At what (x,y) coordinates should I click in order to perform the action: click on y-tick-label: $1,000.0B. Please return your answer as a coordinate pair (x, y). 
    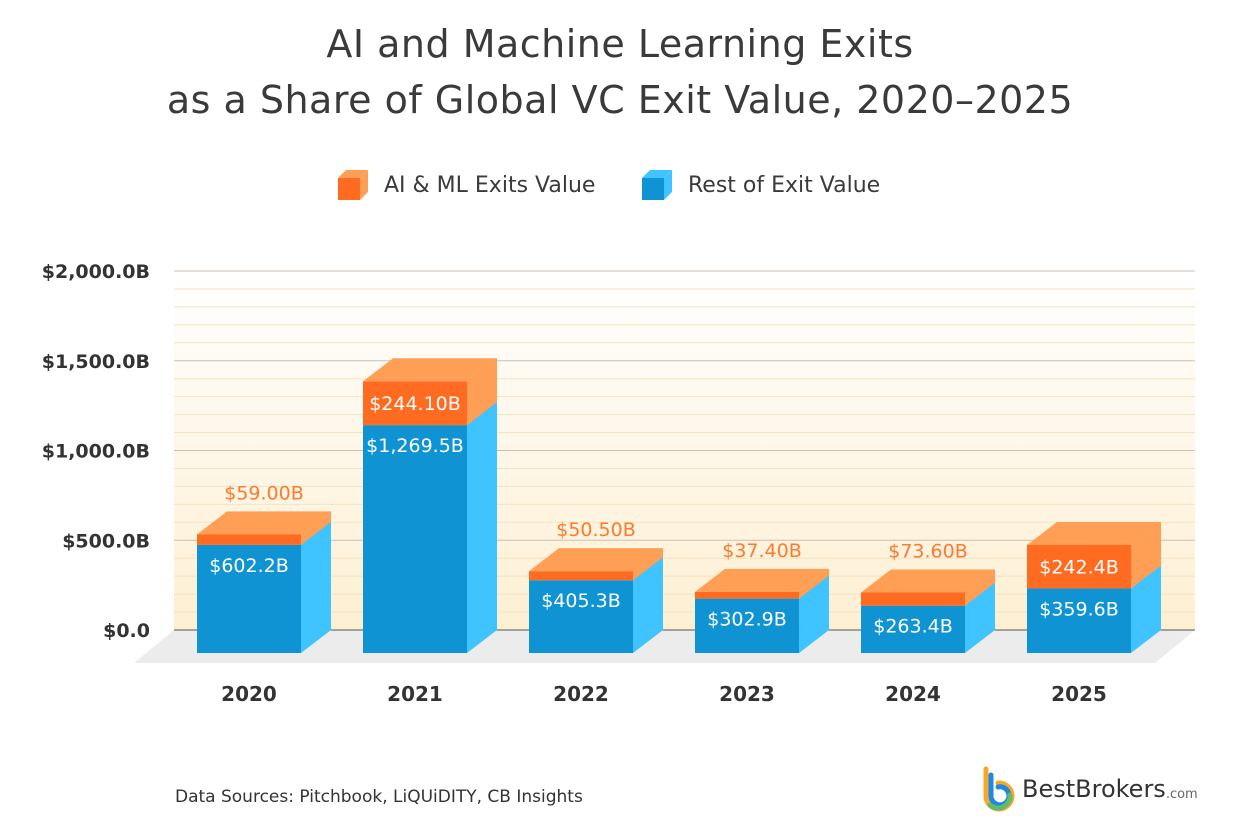
    Looking at the image, I should click on (96, 452).